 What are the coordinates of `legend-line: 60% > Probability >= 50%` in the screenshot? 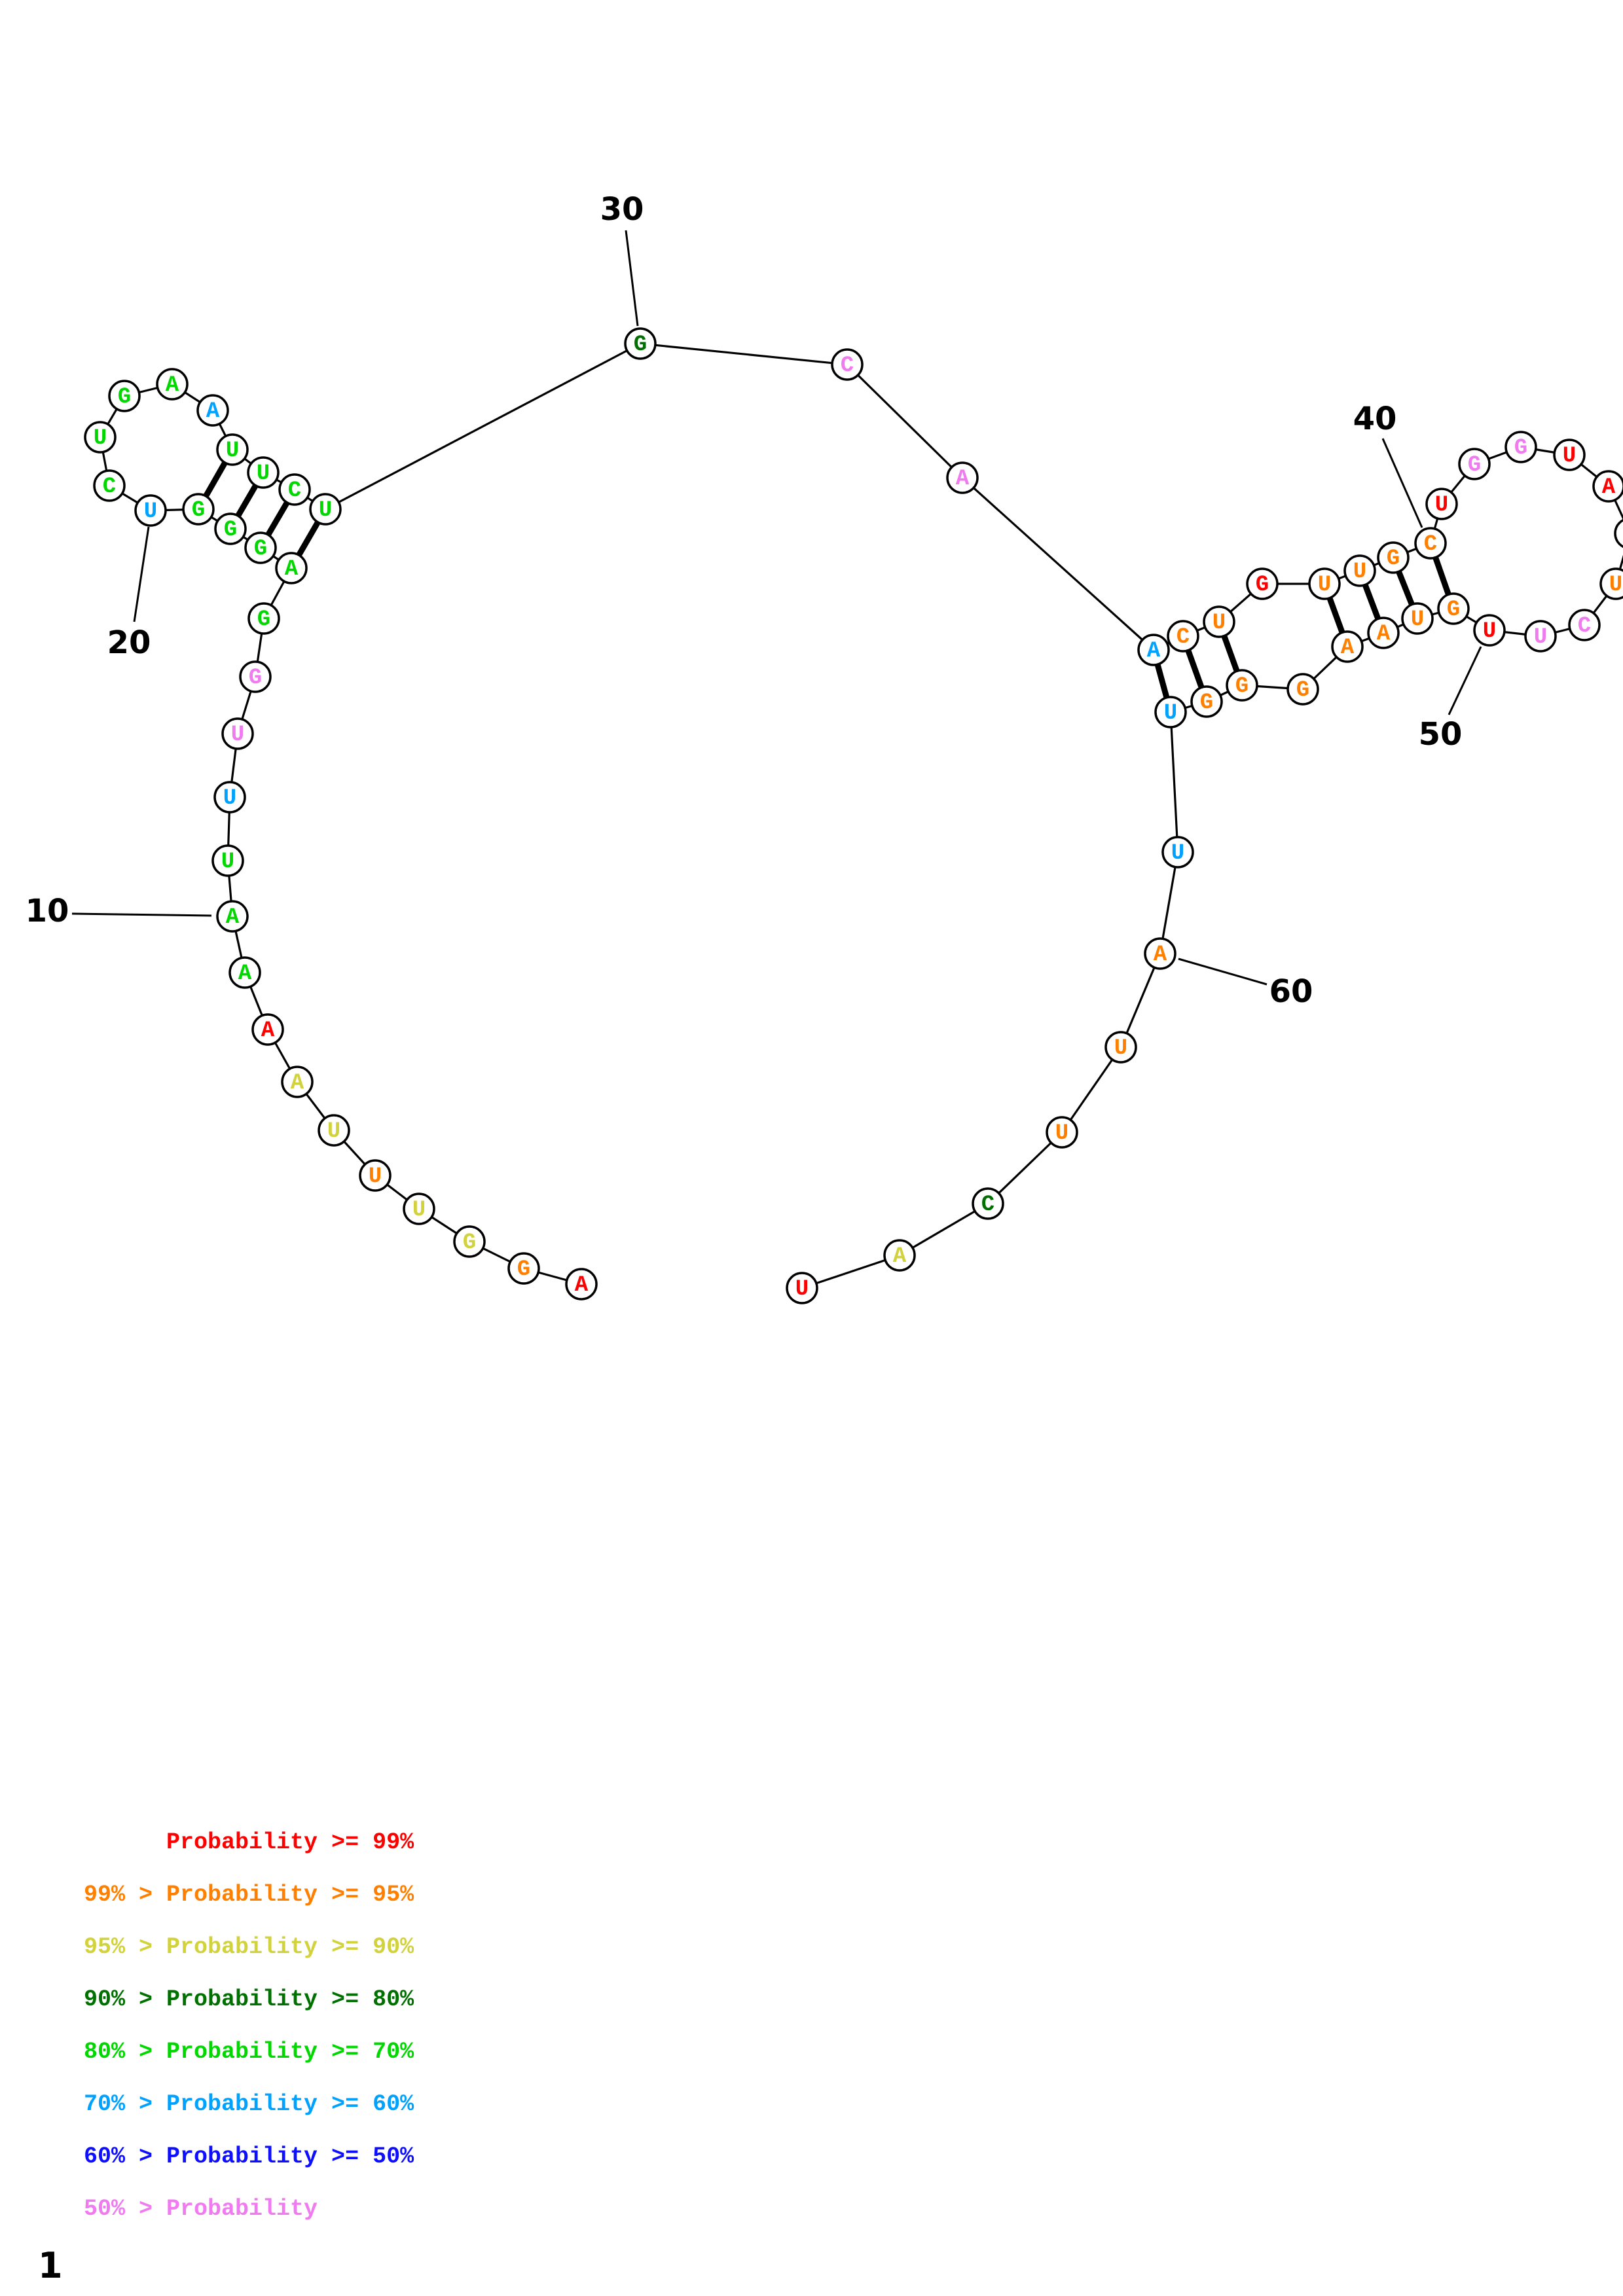 It's located at (249, 2157).